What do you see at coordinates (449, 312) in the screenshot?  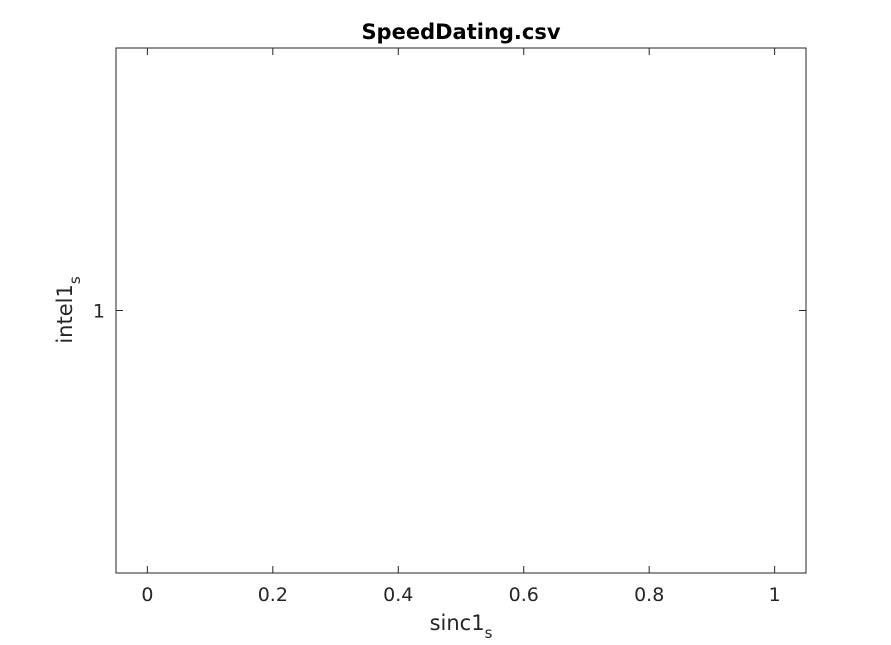 I see `y-ticks: 1` at bounding box center [449, 312].